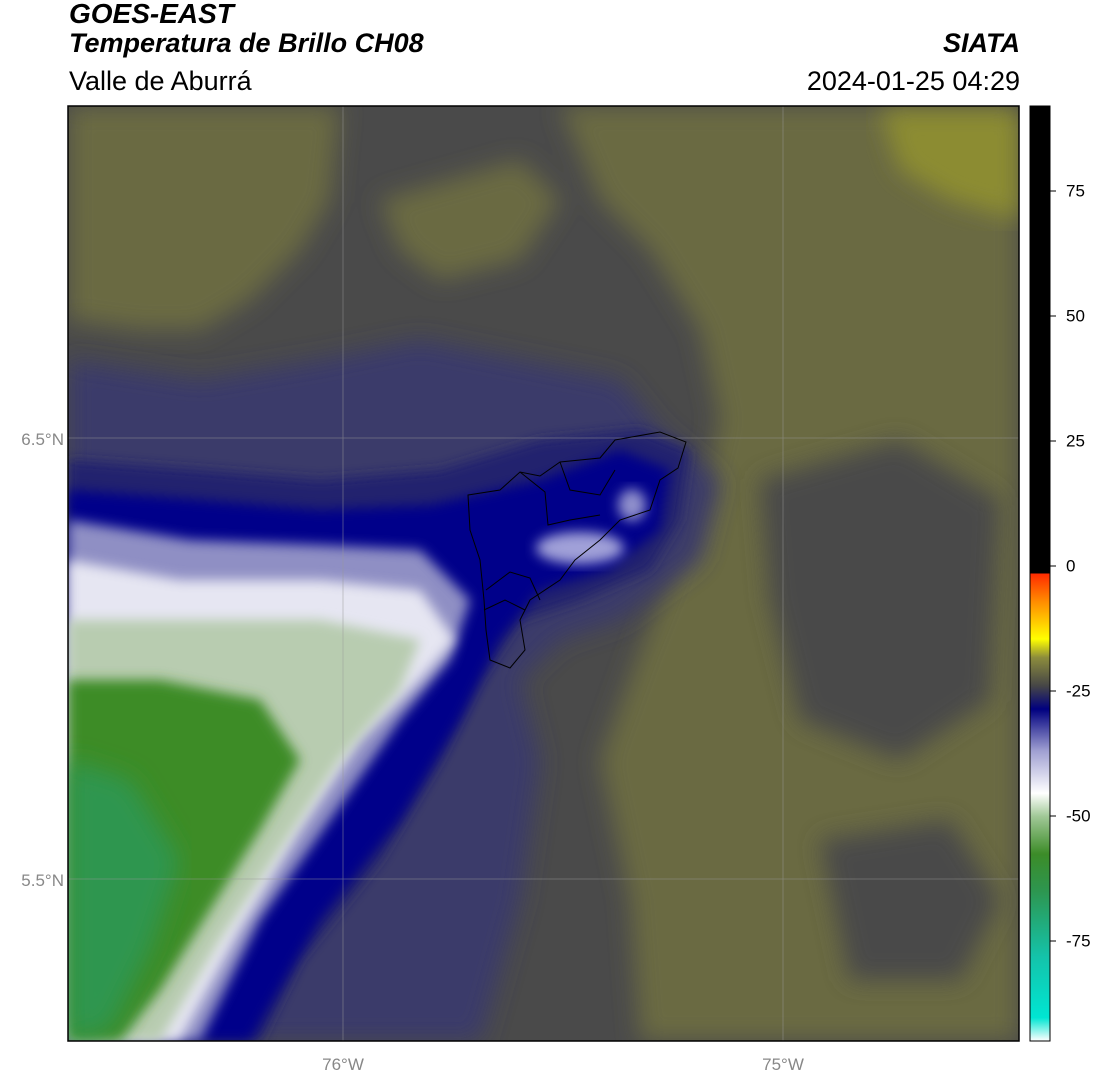 The height and width of the screenshot is (1078, 1094). I want to click on lon-tick-label-75w: 75°W, so click(783, 1064).